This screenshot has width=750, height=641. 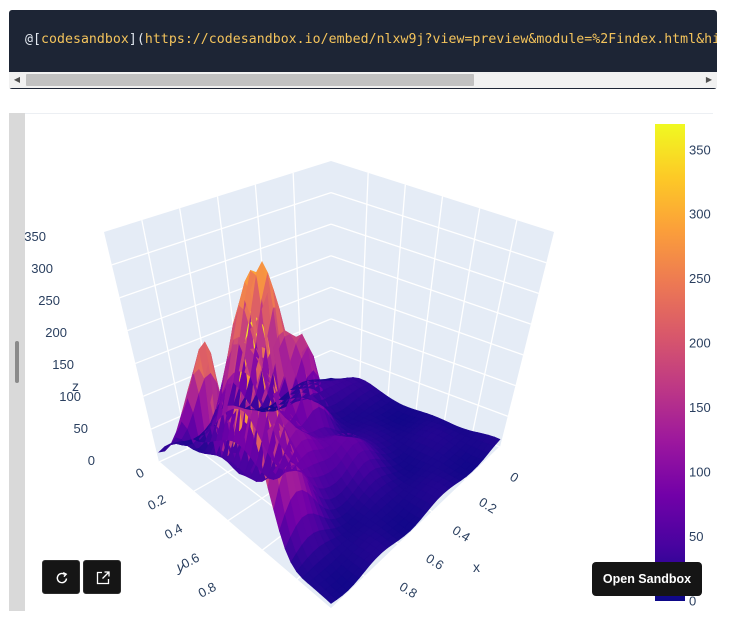 What do you see at coordinates (476, 567) in the screenshot?
I see `x-axis-title: x` at bounding box center [476, 567].